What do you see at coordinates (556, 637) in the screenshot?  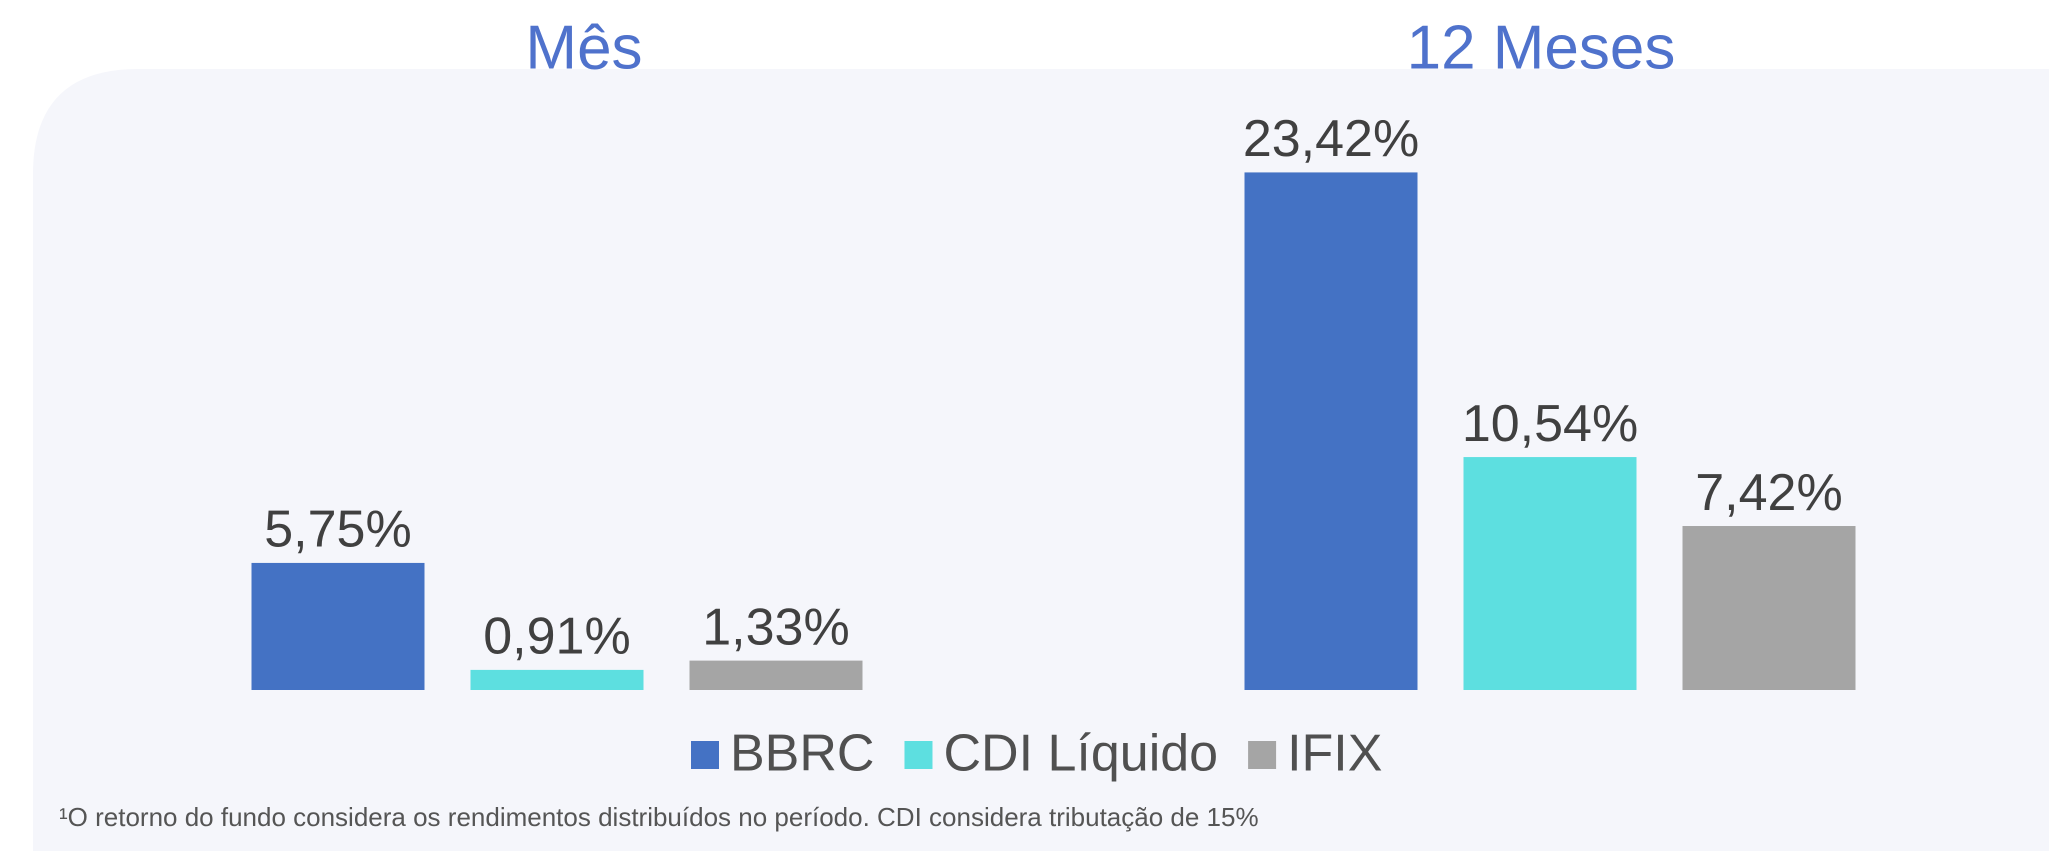 I see `value-label: 0,91%` at bounding box center [556, 637].